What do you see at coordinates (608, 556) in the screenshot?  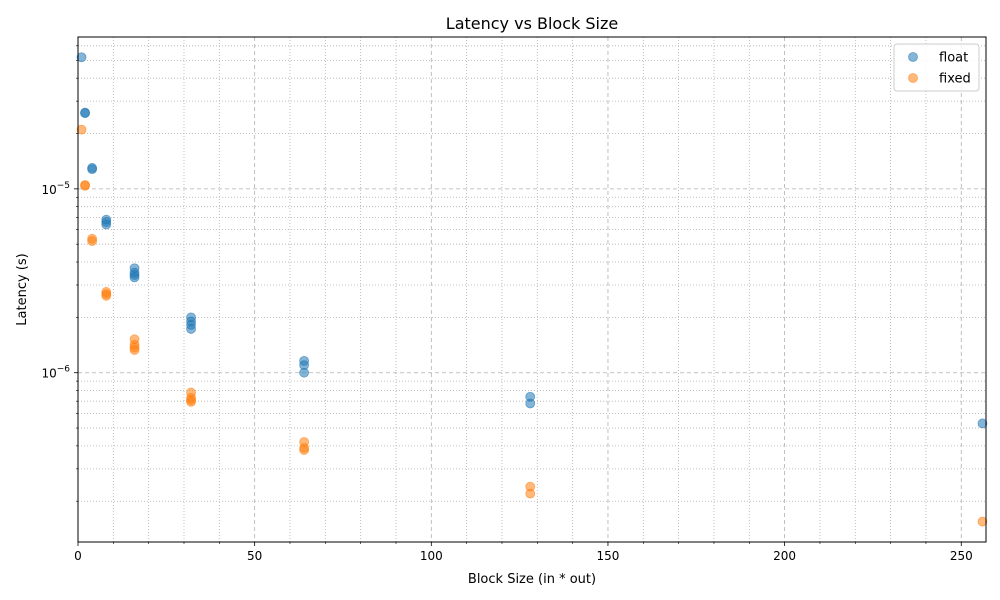 I see `x-tick-label: 150` at bounding box center [608, 556].